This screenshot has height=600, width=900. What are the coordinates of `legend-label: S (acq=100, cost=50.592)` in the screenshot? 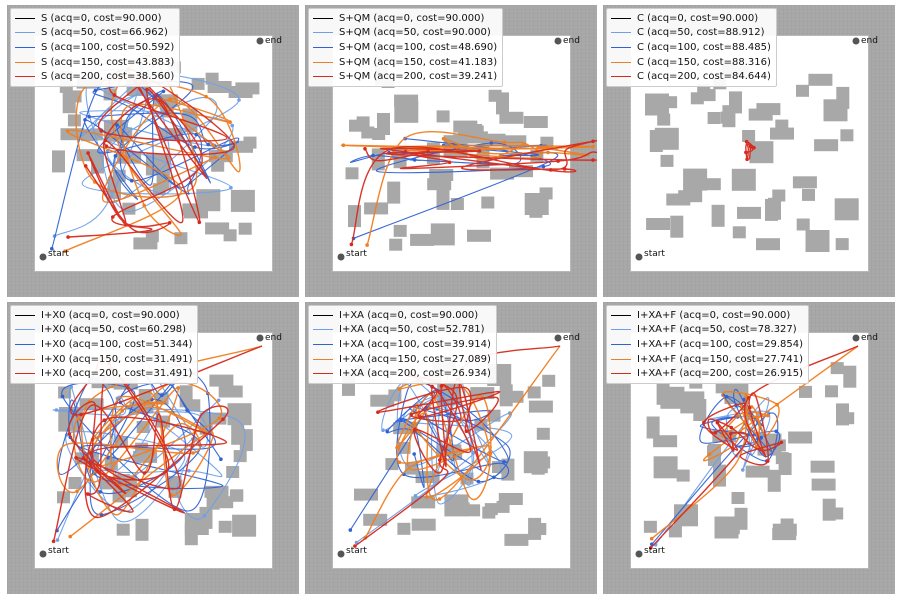 It's located at (108, 47).